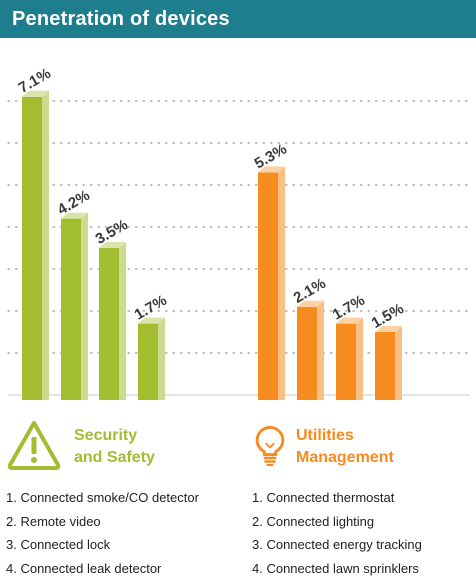 This screenshot has height=586, width=476. What do you see at coordinates (129, 447) in the screenshot?
I see `security-label: Security and Safety` at bounding box center [129, 447].